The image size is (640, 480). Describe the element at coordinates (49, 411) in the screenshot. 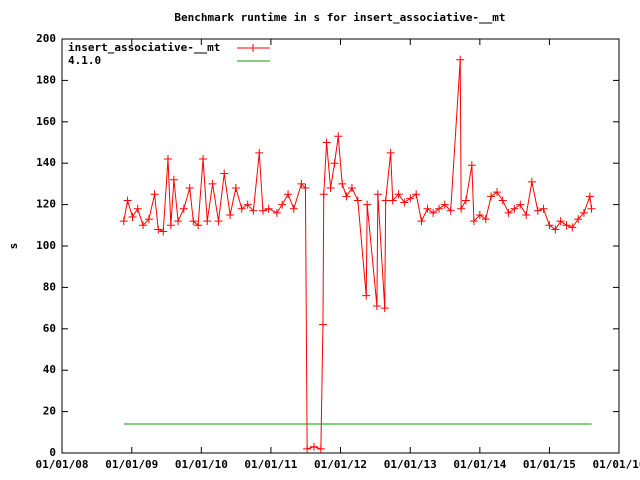

I see `y-tick-label: 20` at that location.